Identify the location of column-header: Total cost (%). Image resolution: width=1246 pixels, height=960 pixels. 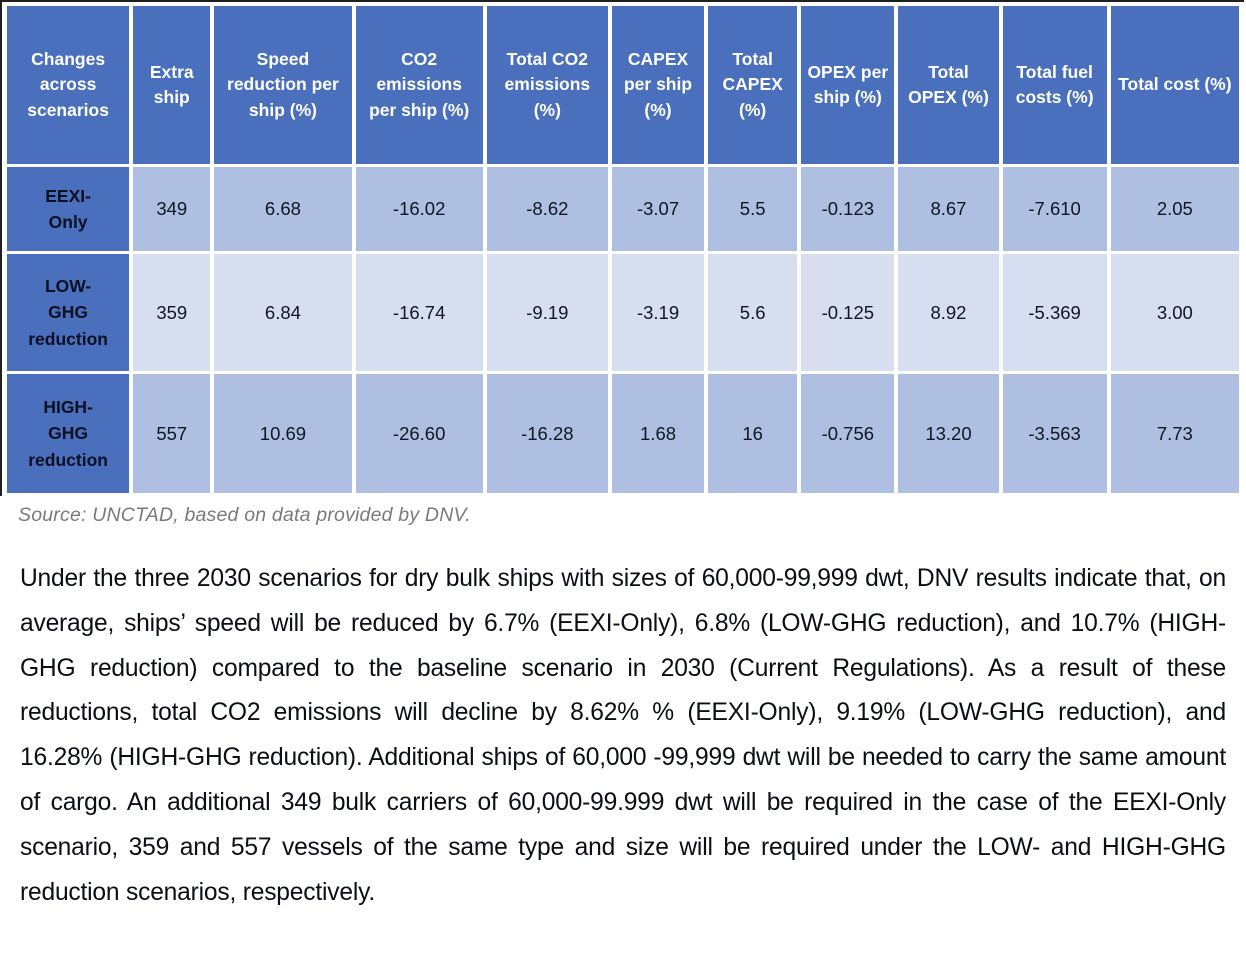
(1174, 85).